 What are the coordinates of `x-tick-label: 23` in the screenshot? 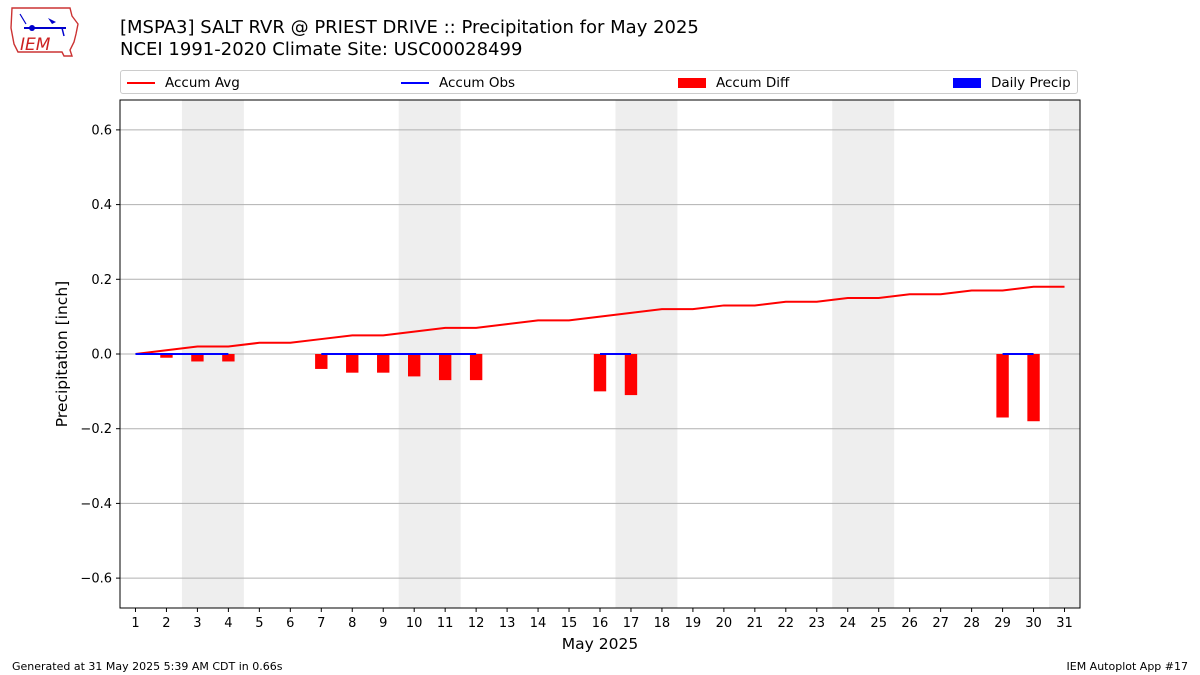 It's located at (817, 623).